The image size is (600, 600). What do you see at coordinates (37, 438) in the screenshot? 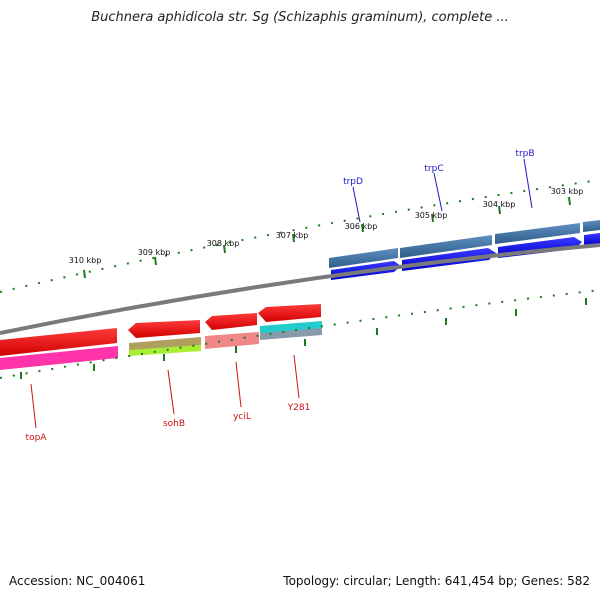
I see `gene-label-topA: topA` at bounding box center [37, 438].